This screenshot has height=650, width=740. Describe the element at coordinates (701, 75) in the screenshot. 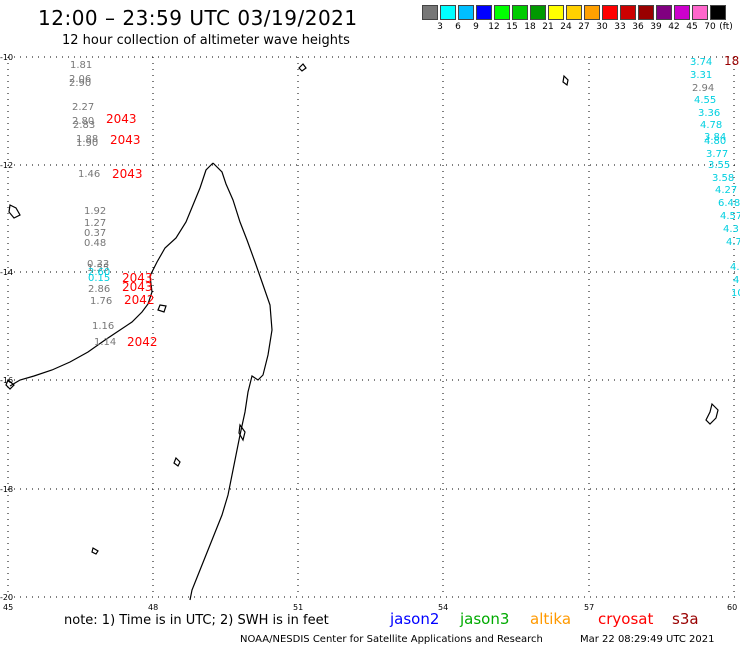

I see `swh-observation: 3.31` at that location.